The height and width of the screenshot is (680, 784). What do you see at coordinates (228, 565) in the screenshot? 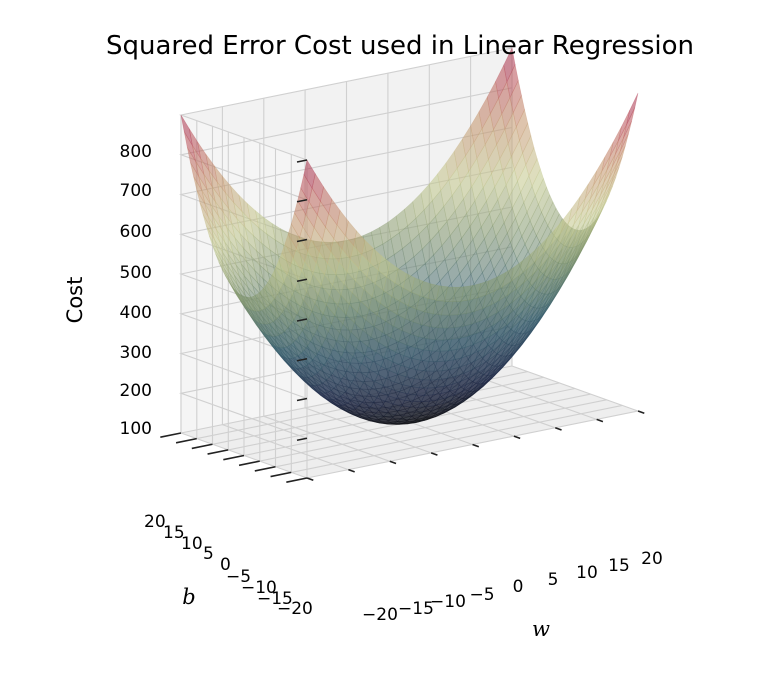
I see `b-tick-labels: 20 15 10 5 0 −5 −10 −15 −20` at bounding box center [228, 565].